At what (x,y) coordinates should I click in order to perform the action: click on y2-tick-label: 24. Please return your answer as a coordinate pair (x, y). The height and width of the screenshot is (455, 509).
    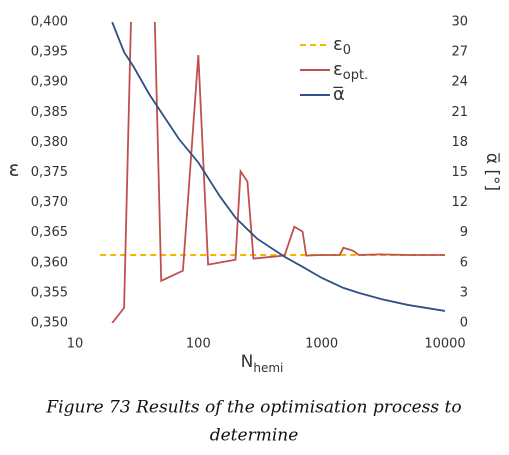
    Looking at the image, I should click on (459, 82).